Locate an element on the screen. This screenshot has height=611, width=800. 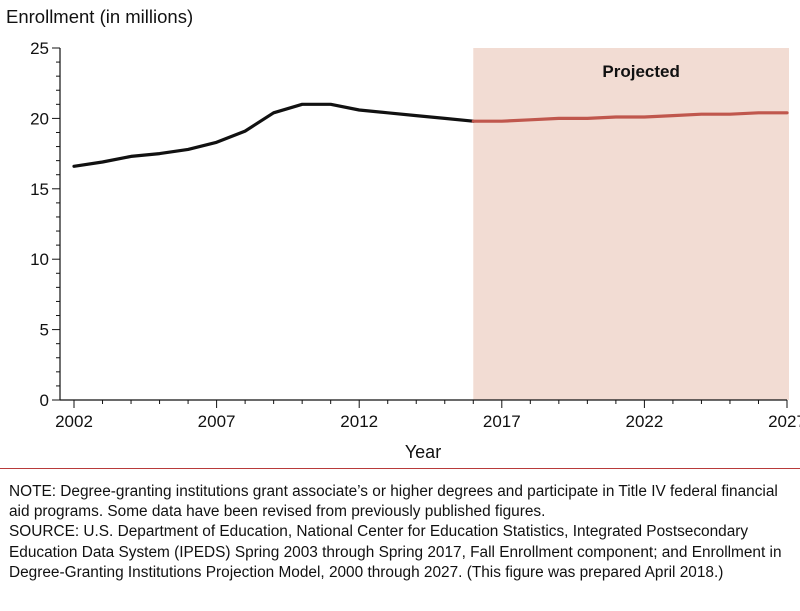
note-divider is located at coordinates (400, 468).